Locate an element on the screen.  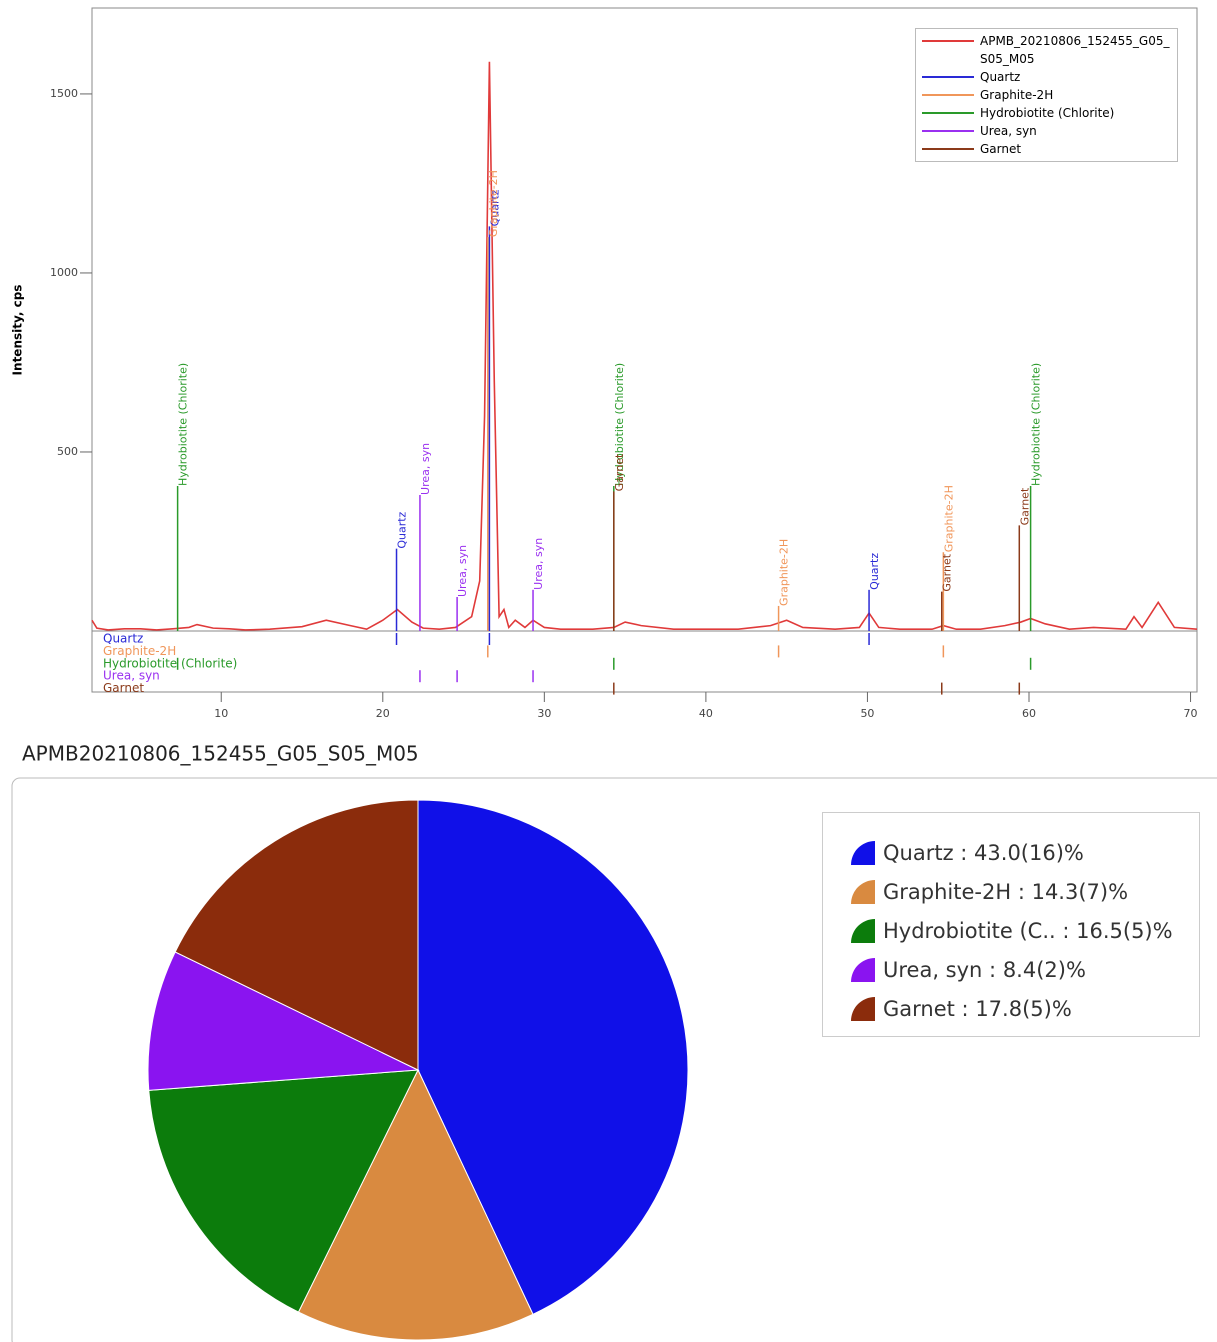
x-tick-label: 50 is located at coordinates (867, 713).